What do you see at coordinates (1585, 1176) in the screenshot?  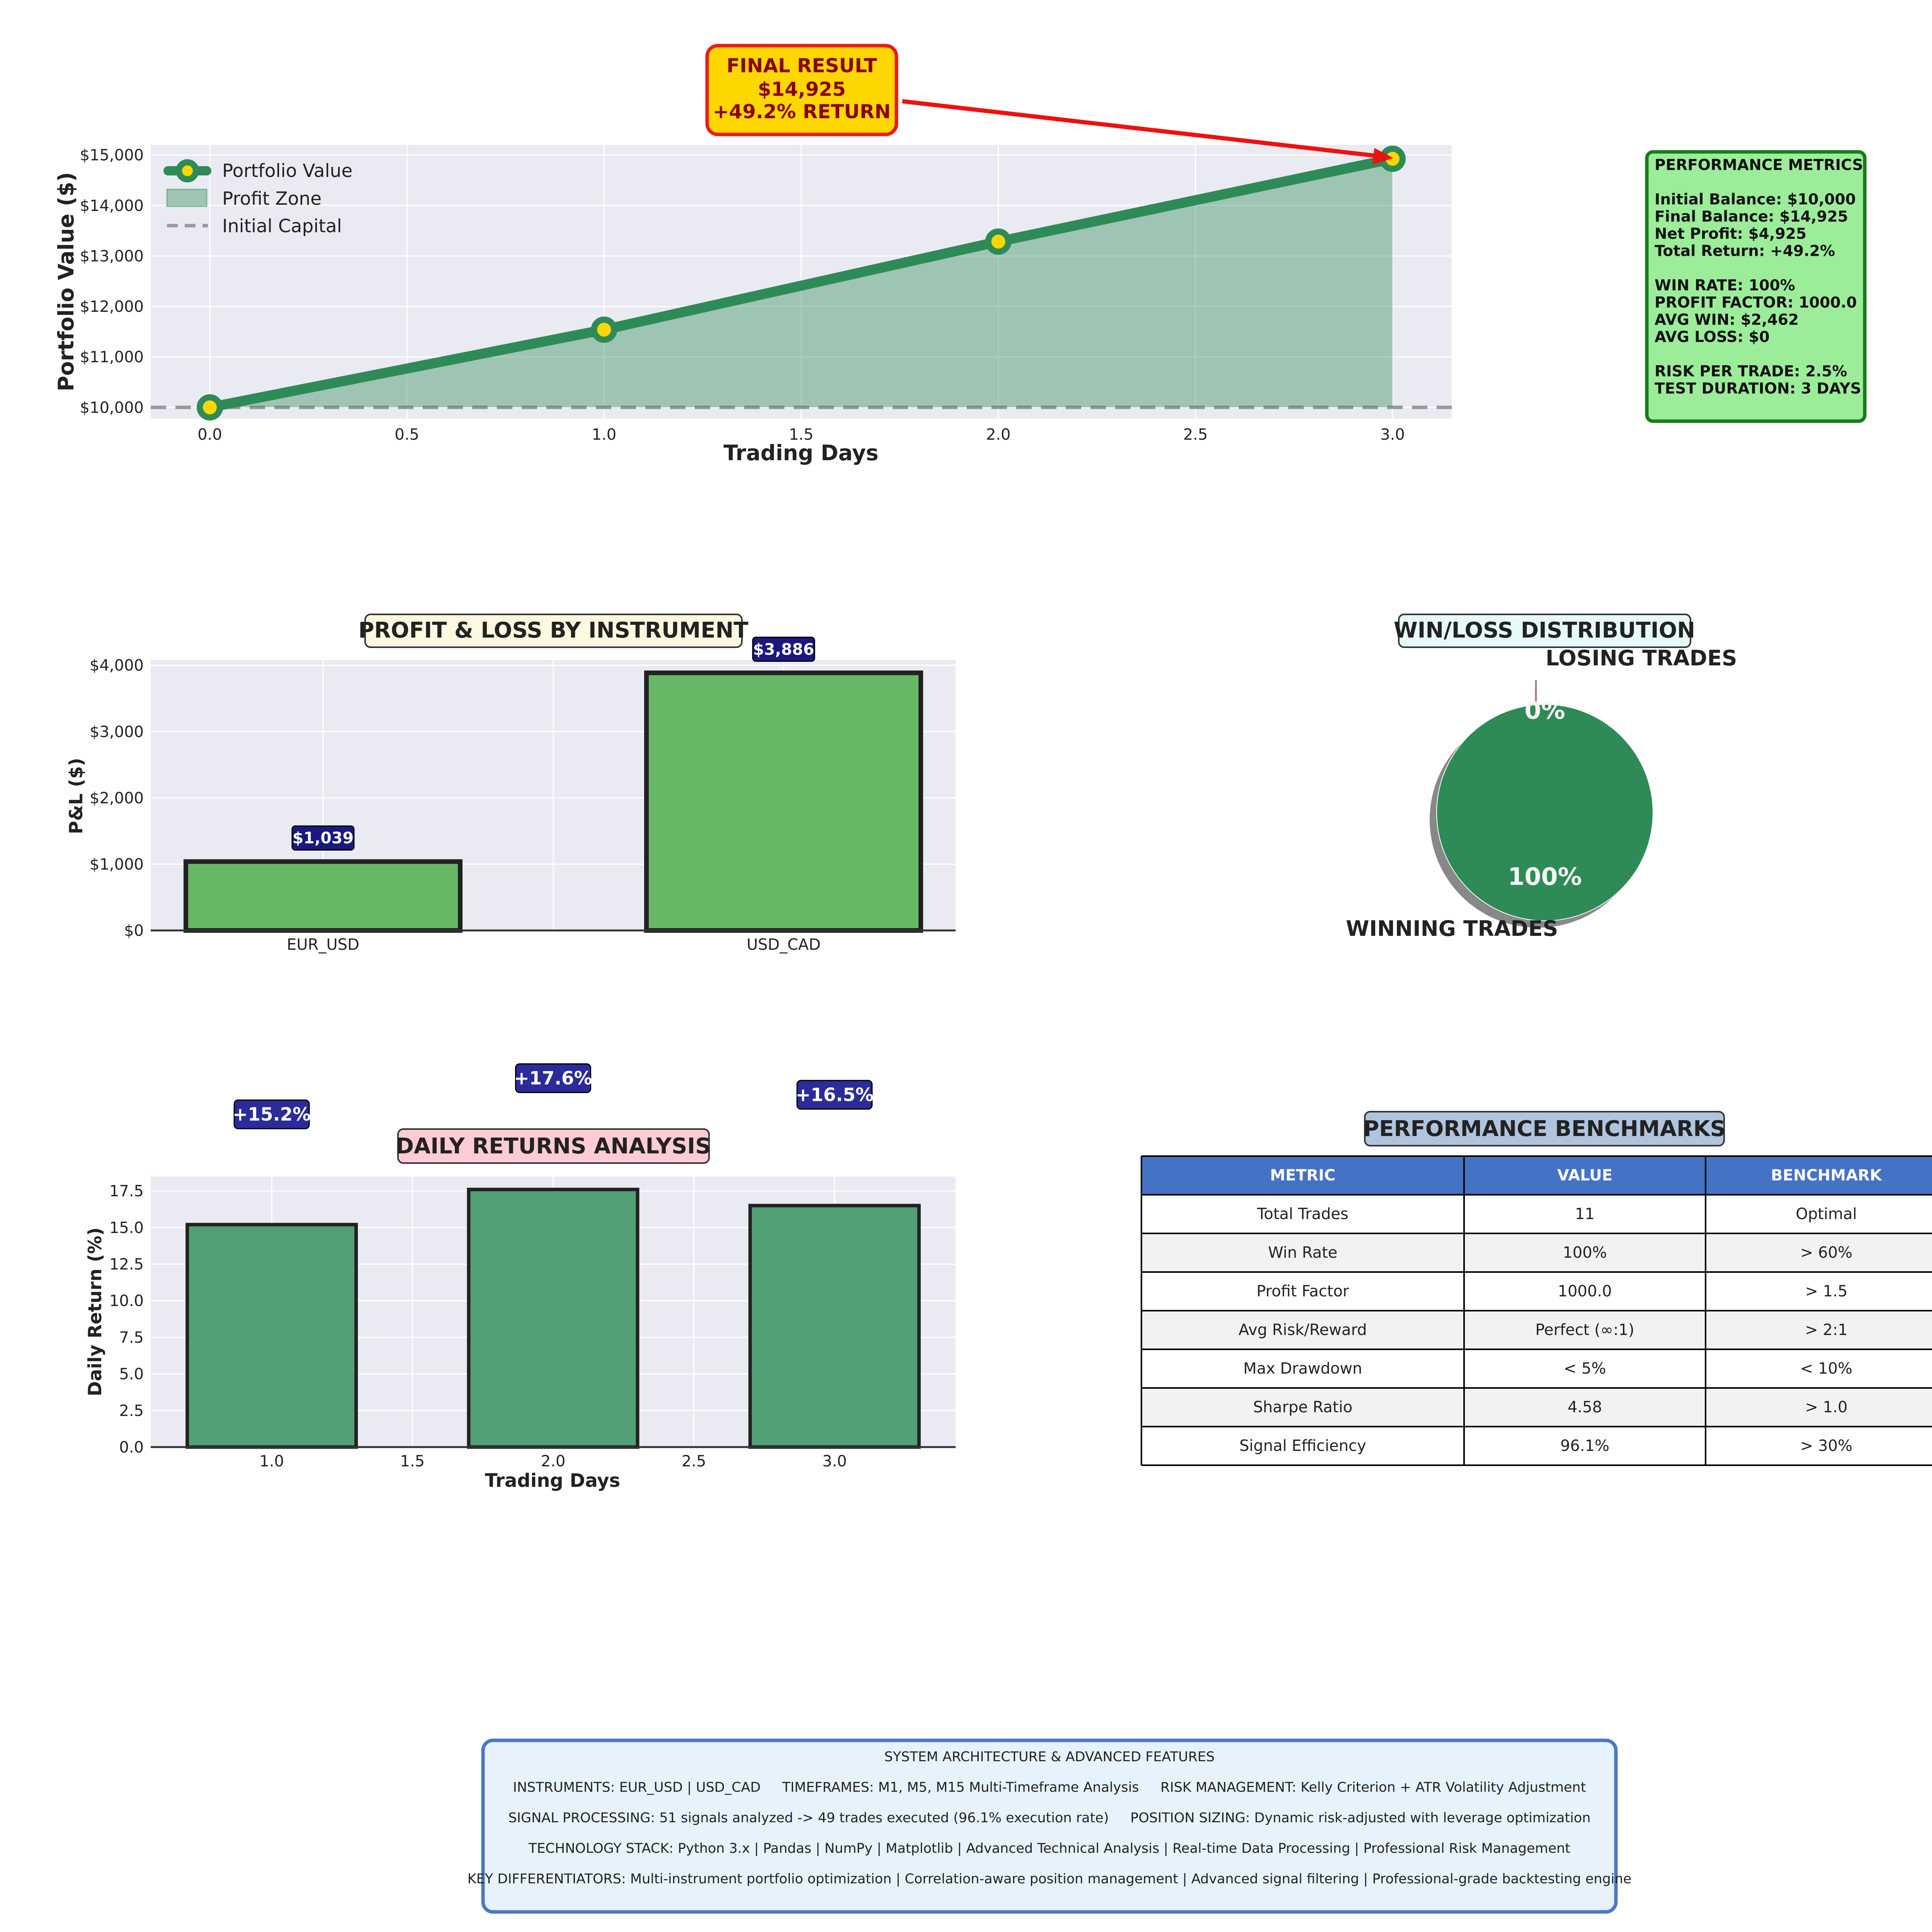 I see `bench-header-cell: VALUE` at bounding box center [1585, 1176].